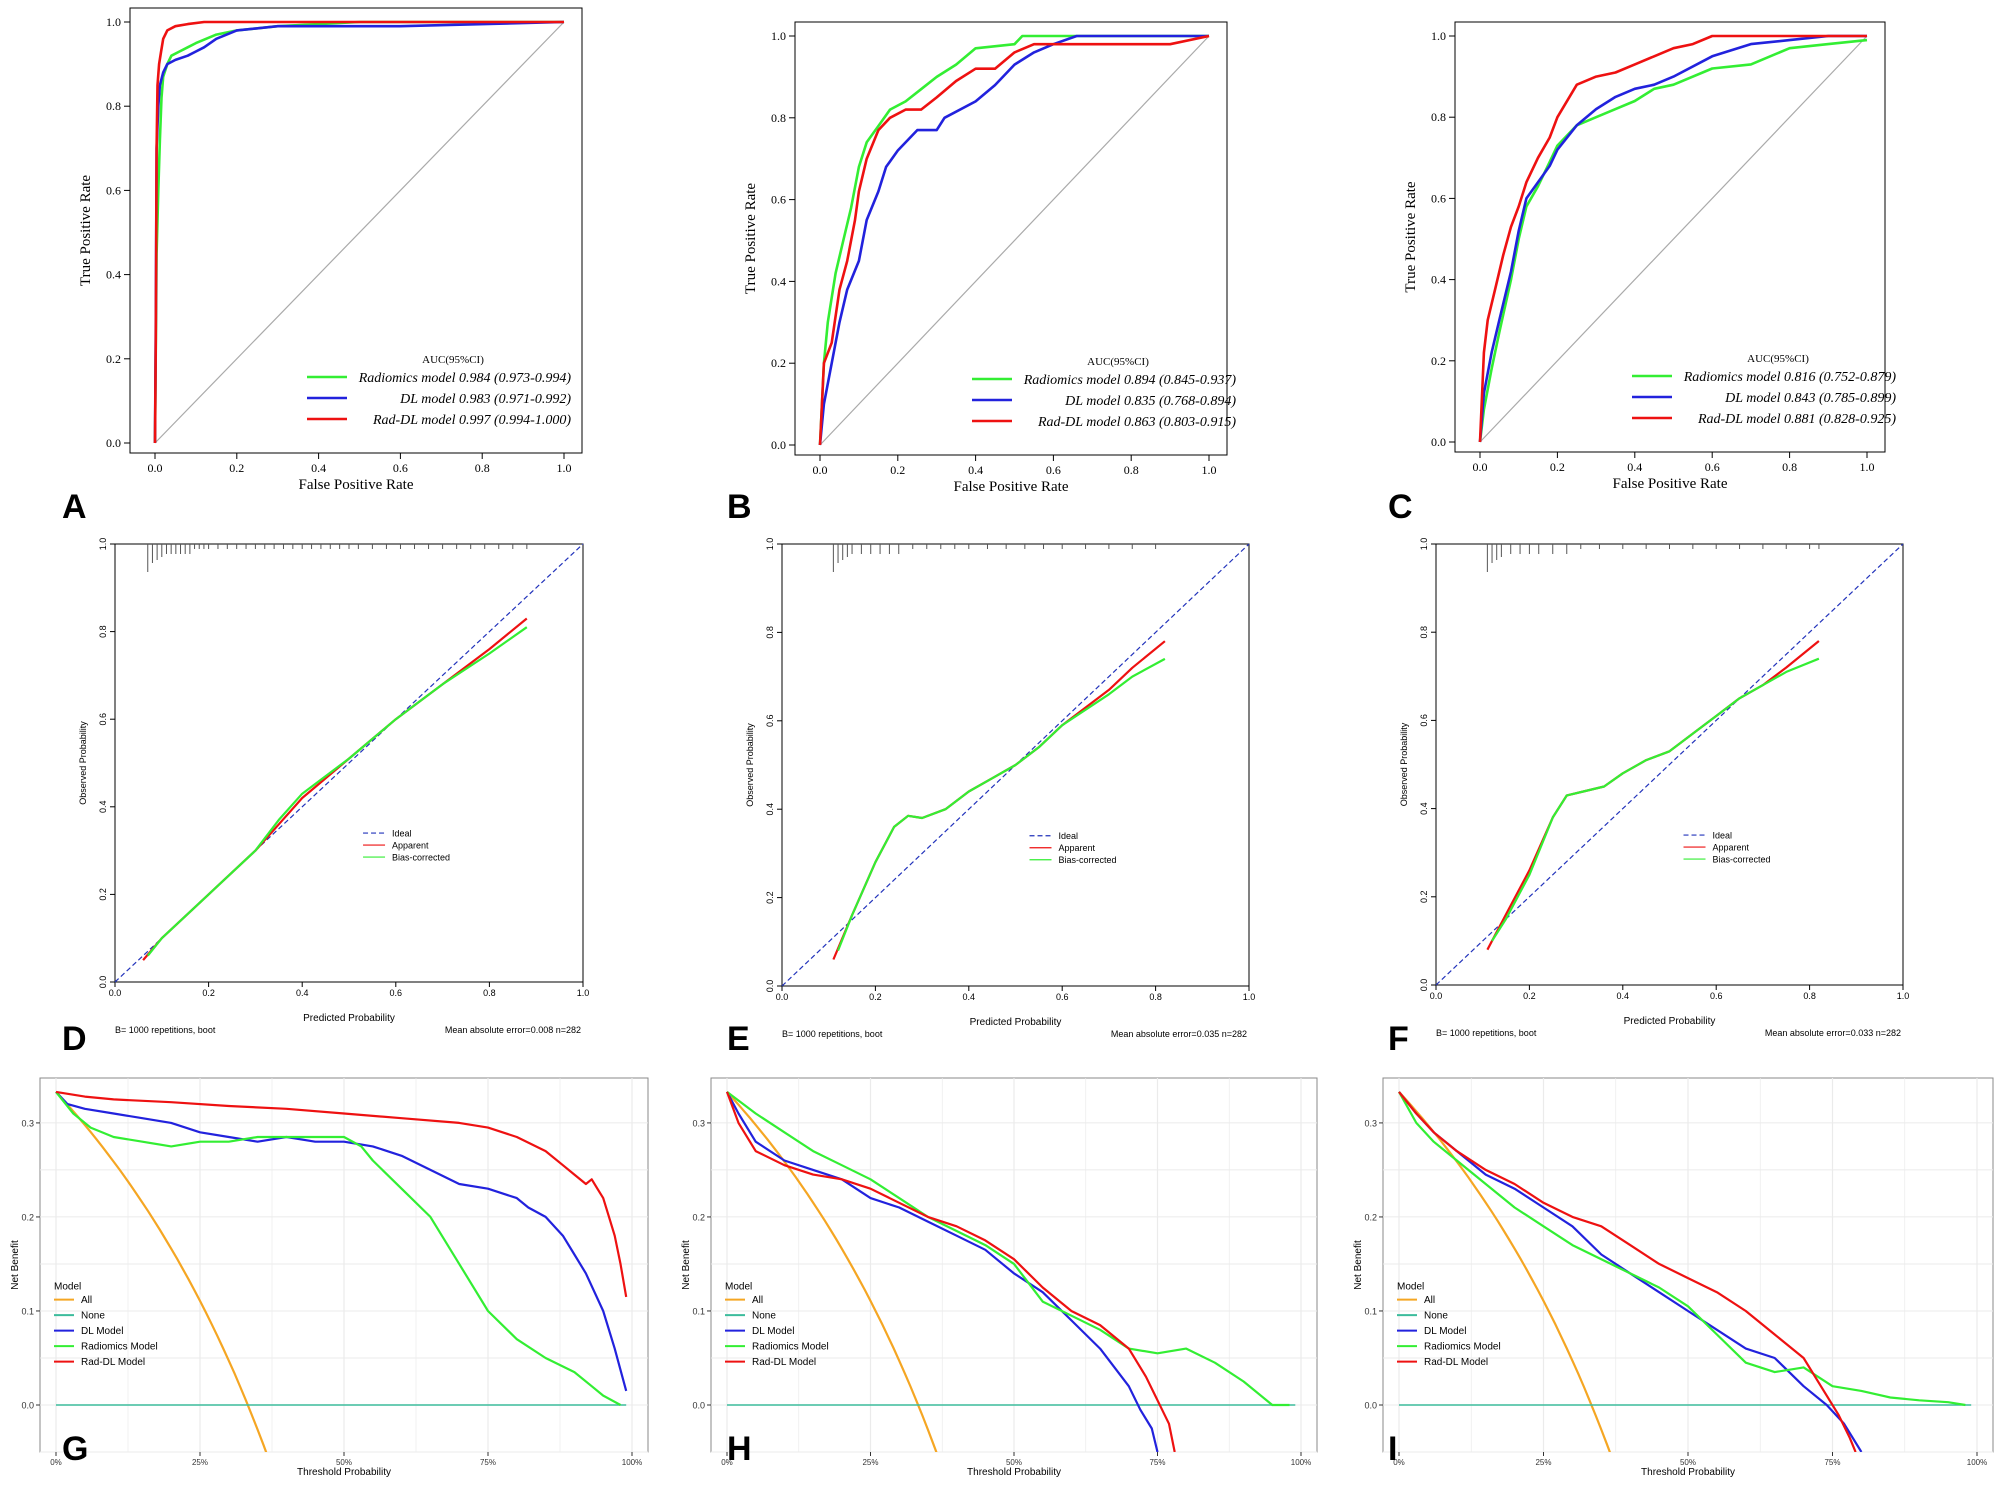  What do you see at coordinates (739, 1449) in the screenshot?
I see `panel-label: H` at bounding box center [739, 1449].